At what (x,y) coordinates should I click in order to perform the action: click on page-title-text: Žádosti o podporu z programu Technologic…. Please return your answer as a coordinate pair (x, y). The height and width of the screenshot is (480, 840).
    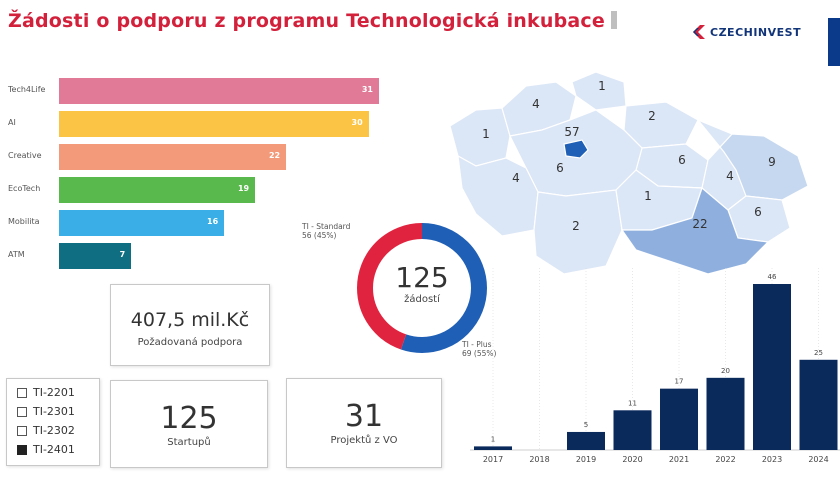
    Looking at the image, I should click on (306, 21).